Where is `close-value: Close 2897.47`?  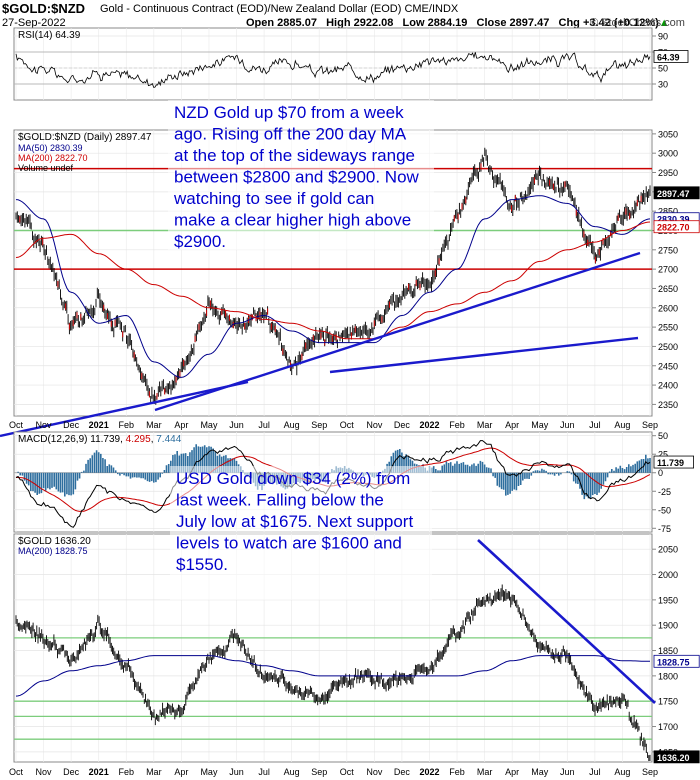
close-value: Close 2897.47 is located at coordinates (513, 23).